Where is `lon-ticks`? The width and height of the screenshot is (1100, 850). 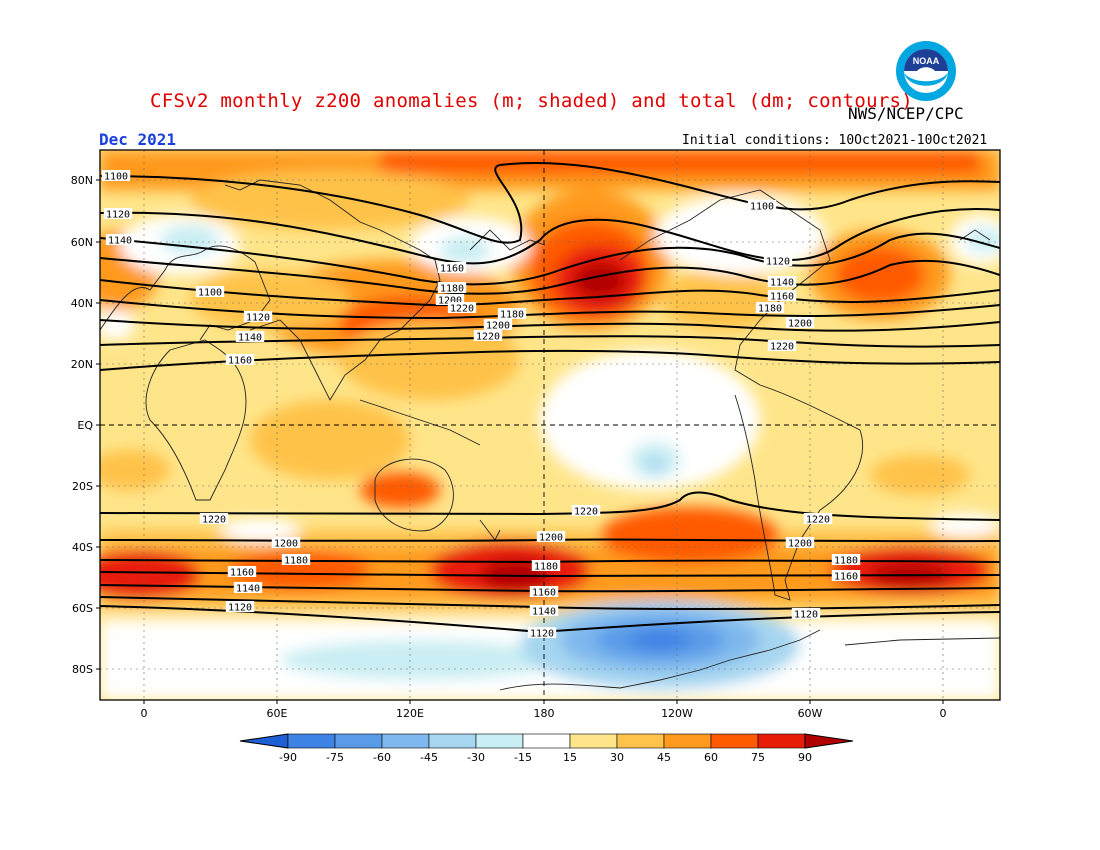
lon-ticks is located at coordinates (543, 702).